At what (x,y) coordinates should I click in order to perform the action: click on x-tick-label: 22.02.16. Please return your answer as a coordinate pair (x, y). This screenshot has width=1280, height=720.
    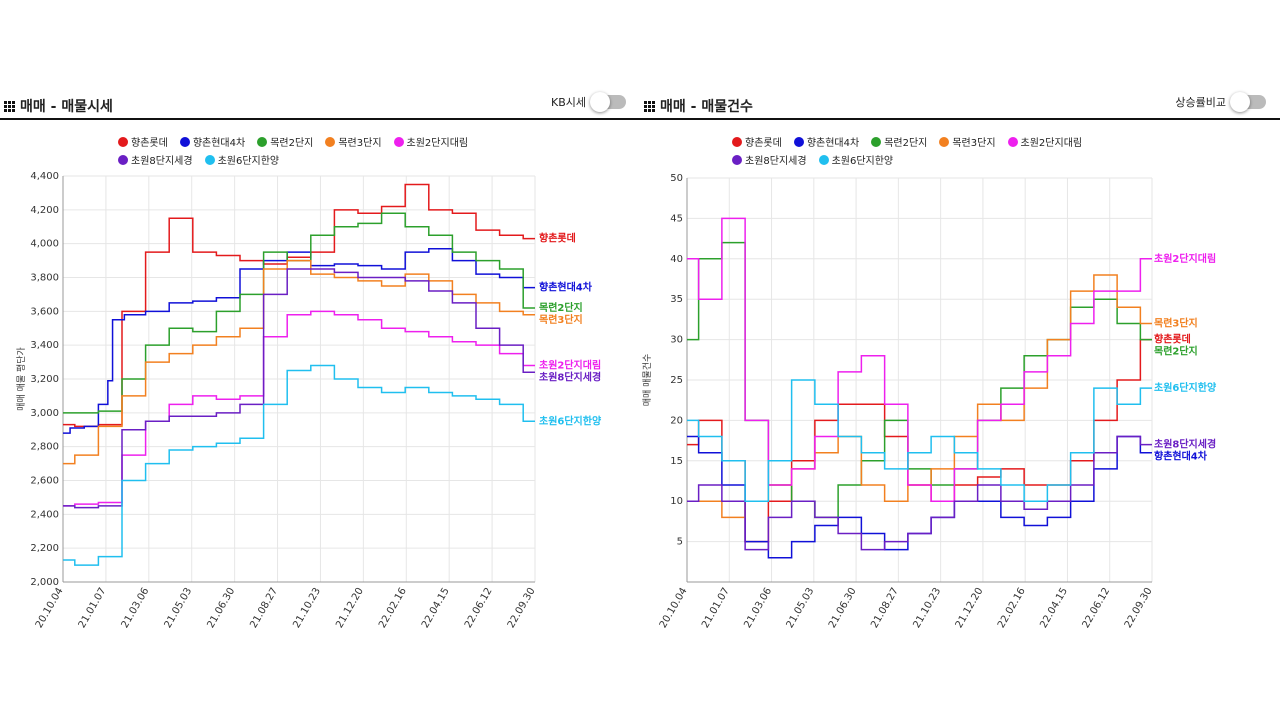
    Looking at the image, I should click on (1012, 607).